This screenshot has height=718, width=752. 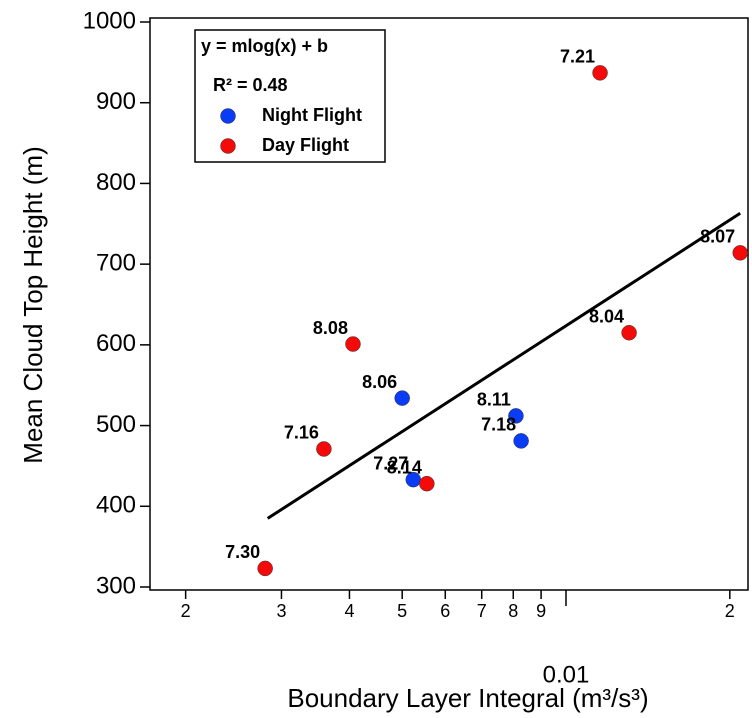 What do you see at coordinates (498, 425) in the screenshot?
I see `point-label: 7.18` at bounding box center [498, 425].